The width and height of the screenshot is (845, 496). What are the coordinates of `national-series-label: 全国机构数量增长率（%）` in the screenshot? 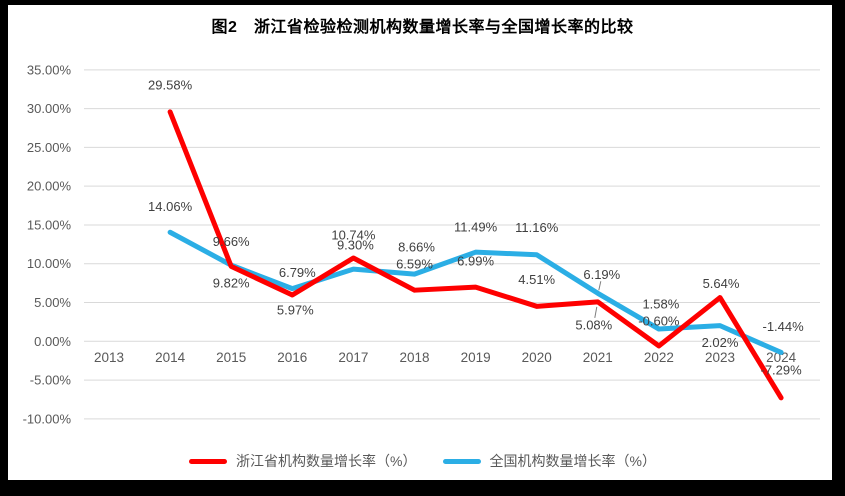 It's located at (572, 461).